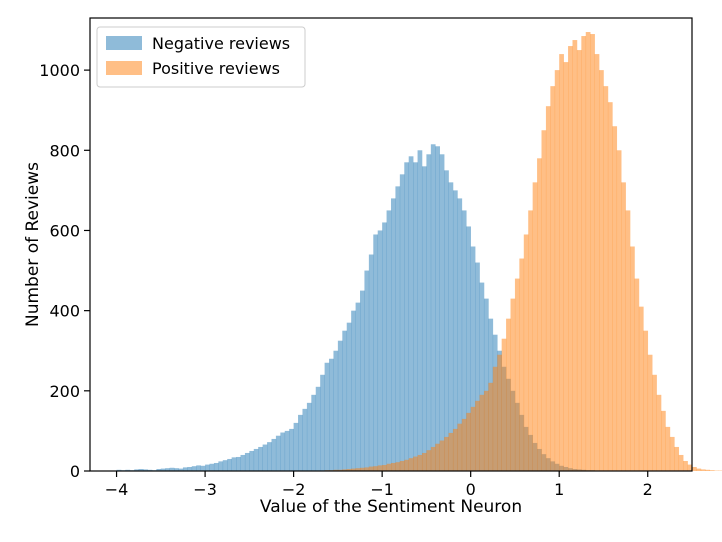 The image size is (722, 542). I want to click on x-tick-label: 2, so click(648, 489).